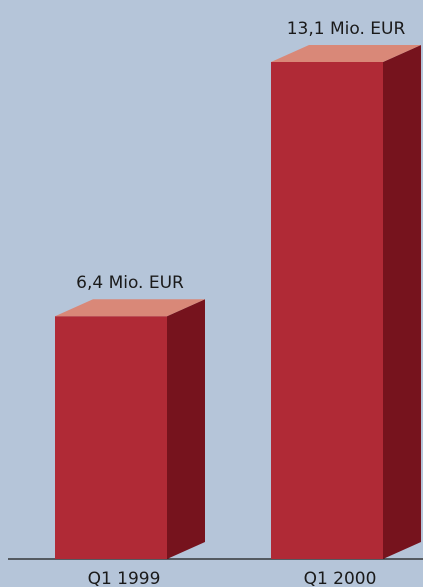  Describe the element at coordinates (111, 437) in the screenshot. I see `bar-front` at that location.